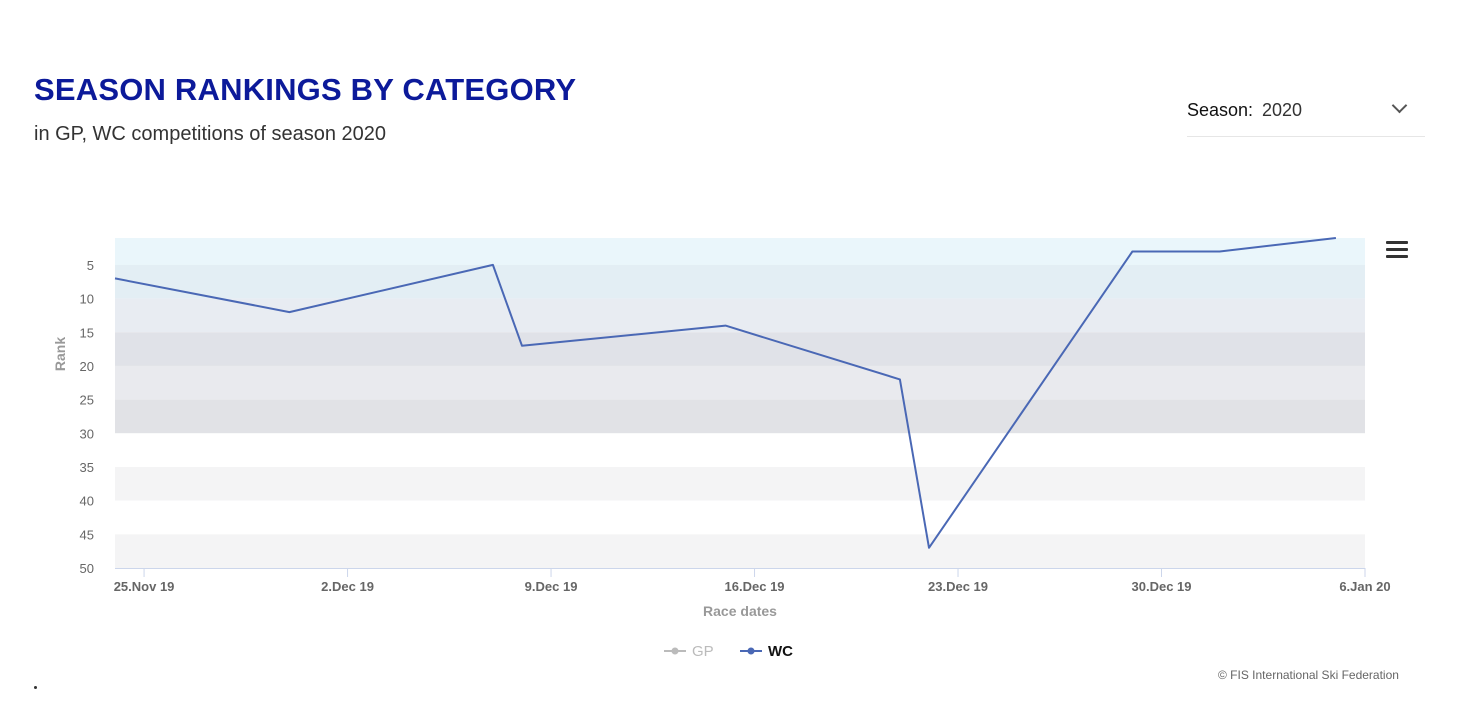 The width and height of the screenshot is (1460, 716). What do you see at coordinates (703, 651) in the screenshot?
I see `legend-label-gp: GP` at bounding box center [703, 651].